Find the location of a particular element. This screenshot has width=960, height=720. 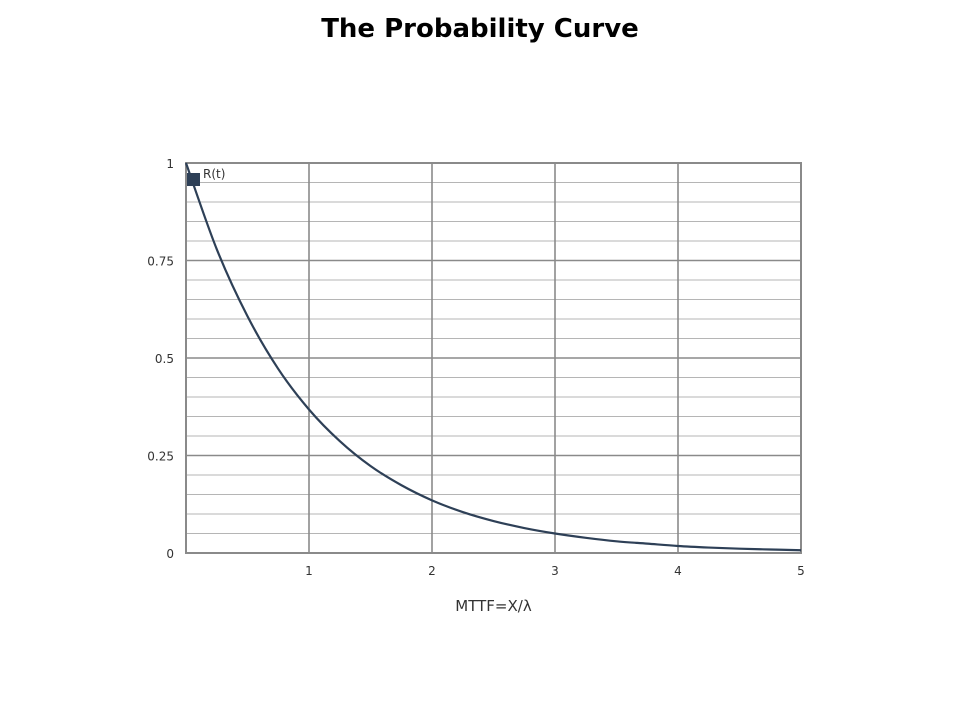

x-axis-ticks: 1 2 3 4 5 is located at coordinates (555, 571).